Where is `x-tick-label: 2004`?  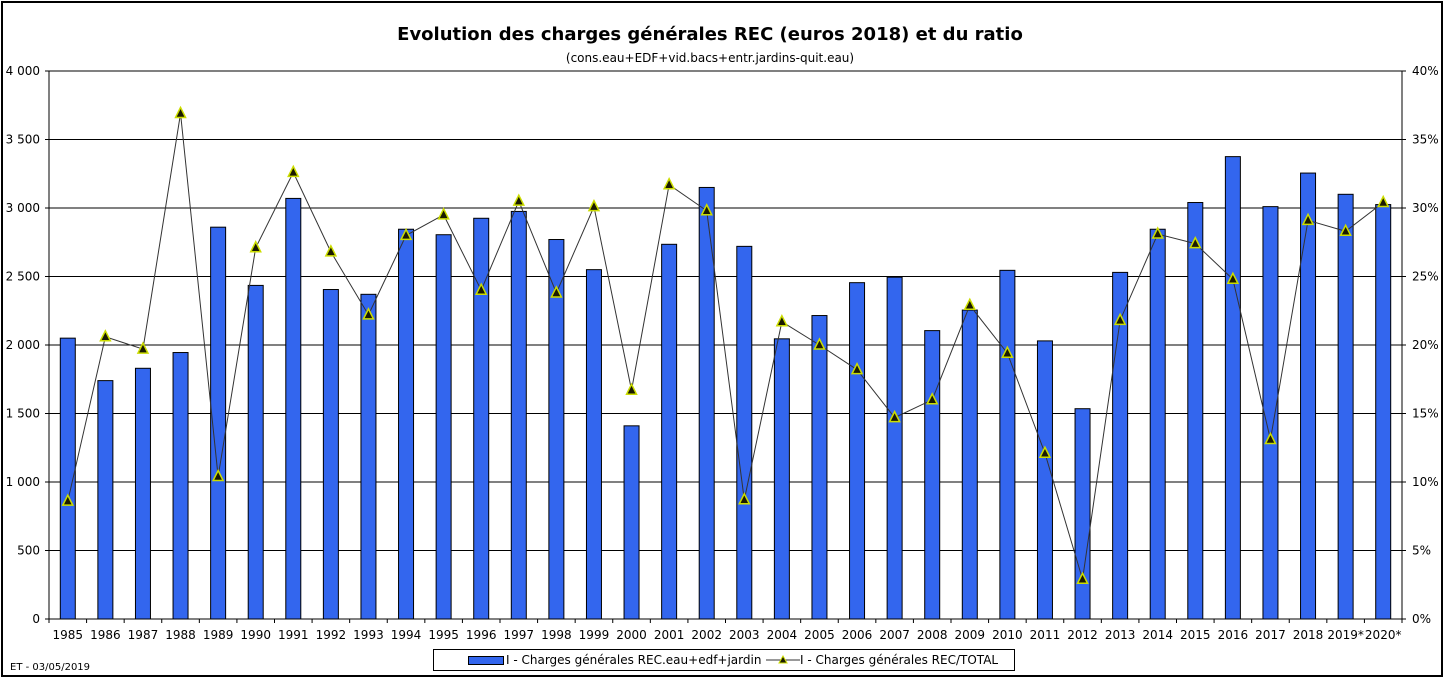 x-tick-label: 2004 is located at coordinates (782, 635).